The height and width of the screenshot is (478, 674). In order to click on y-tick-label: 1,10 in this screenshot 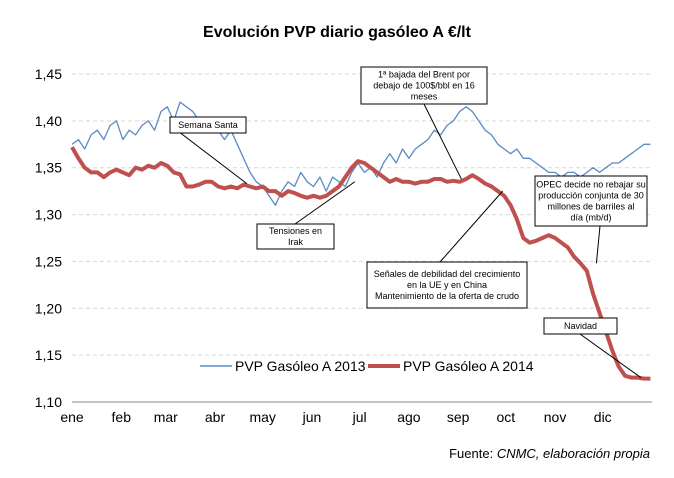, I will do `click(48, 402)`.